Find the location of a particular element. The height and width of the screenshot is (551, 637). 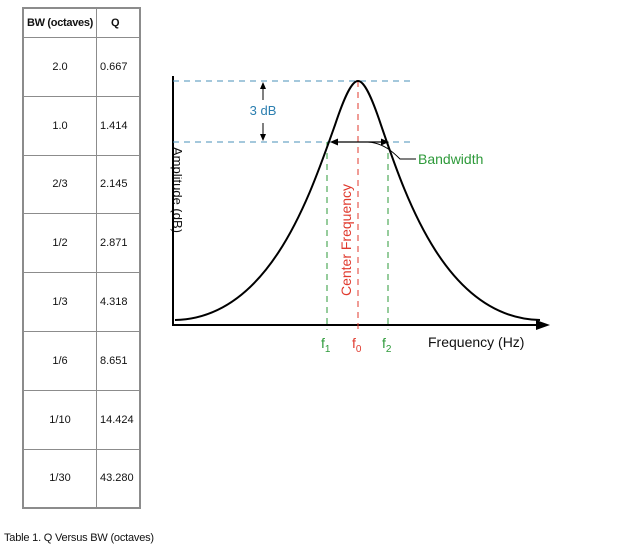

f1-marker: f1 is located at coordinates (326, 345).